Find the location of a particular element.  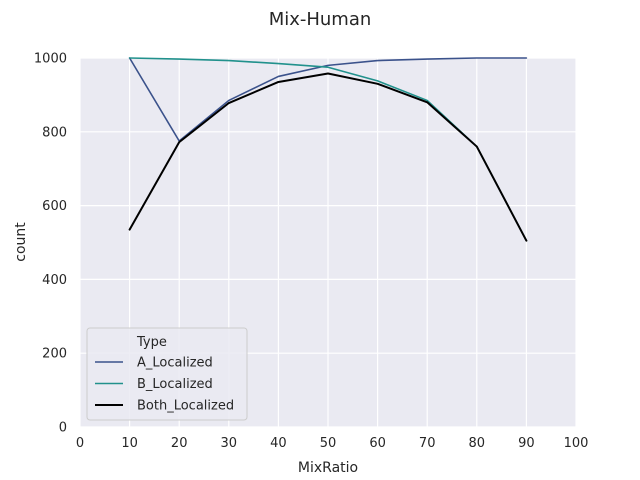

y-tick-label: 400 is located at coordinates (54, 280).